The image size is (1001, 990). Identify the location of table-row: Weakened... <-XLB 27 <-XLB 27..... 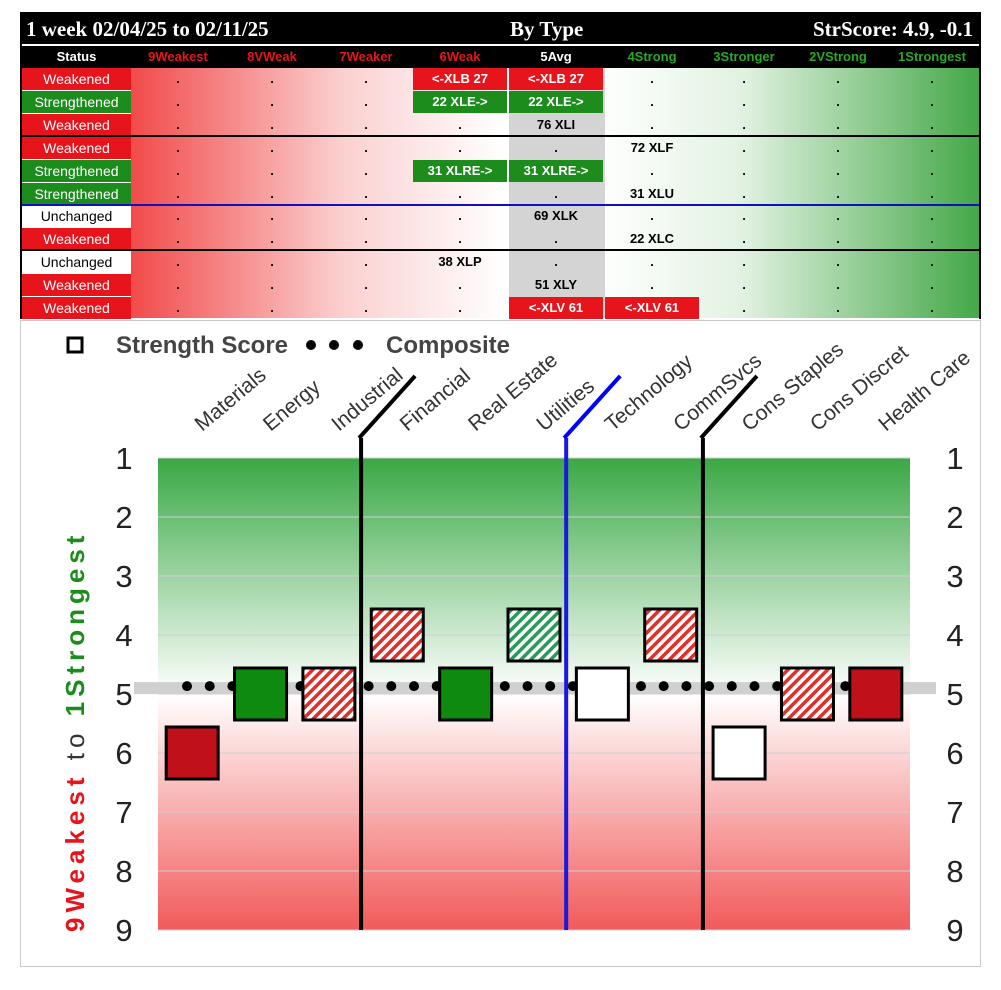
(500, 79).